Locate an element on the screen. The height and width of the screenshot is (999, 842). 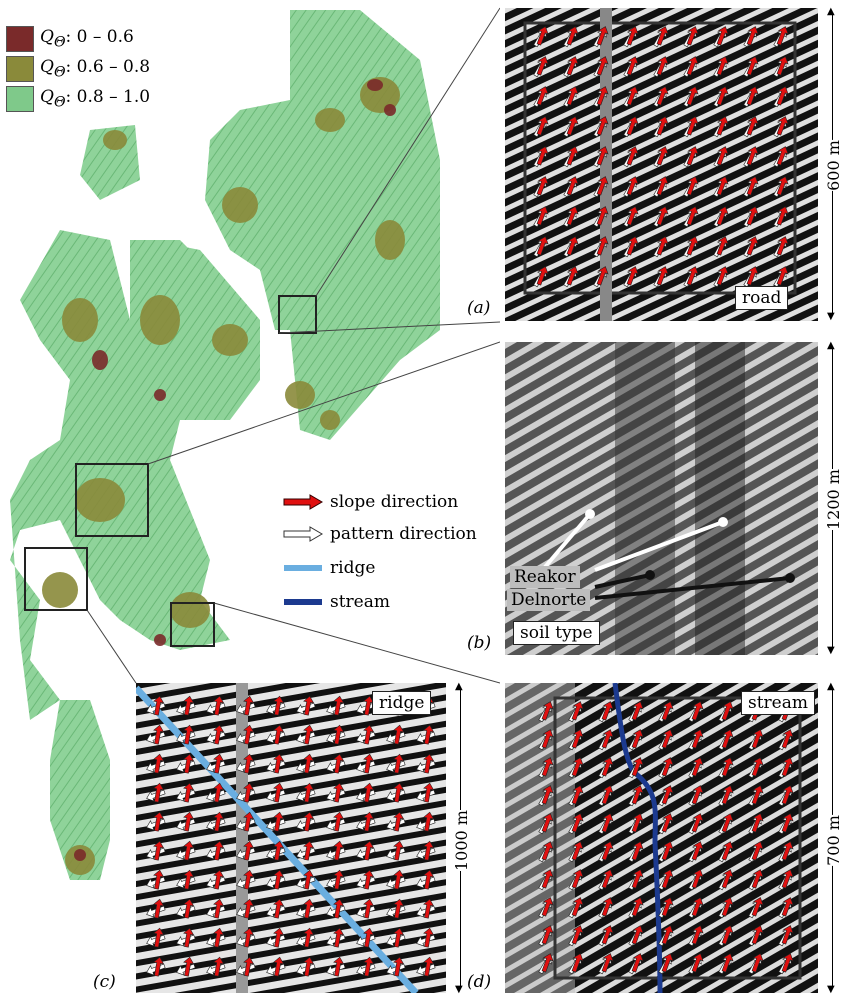
white-arrow-icon is located at coordinates (303, 534).